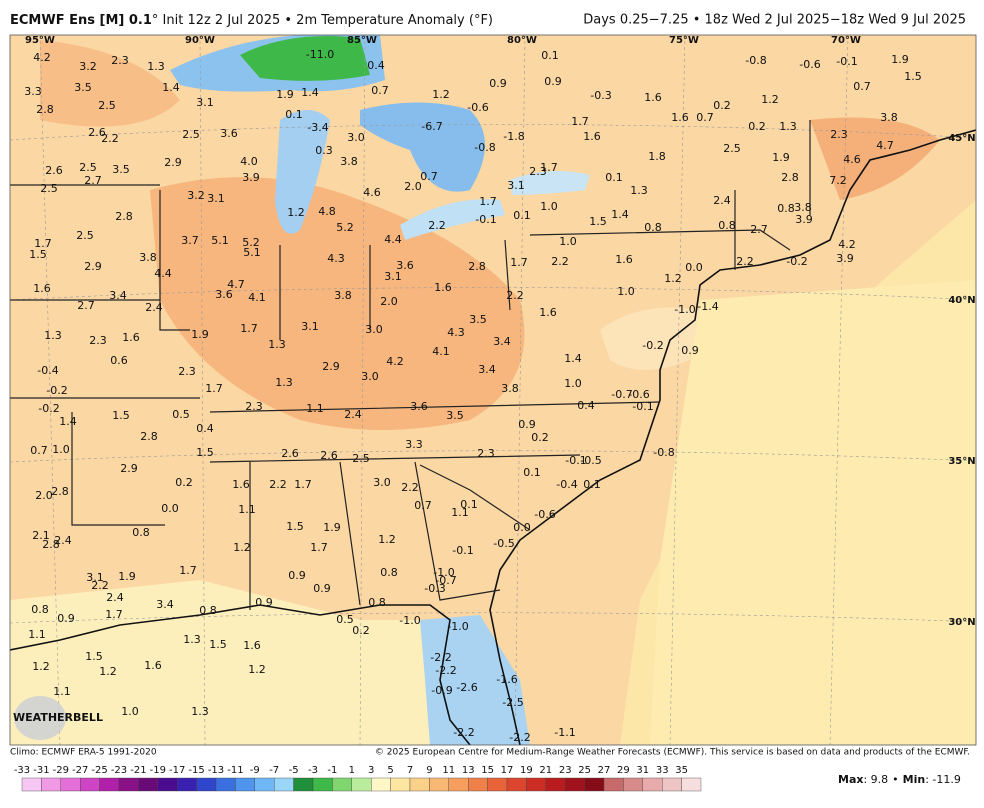  What do you see at coordinates (564, 732) in the screenshot?
I see `anomaly-value: -1.1` at bounding box center [564, 732].